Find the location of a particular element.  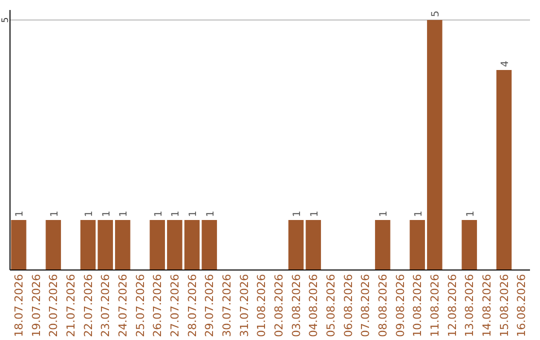

x-tick-label: 14.08.2026 is located at coordinates (487, 305).